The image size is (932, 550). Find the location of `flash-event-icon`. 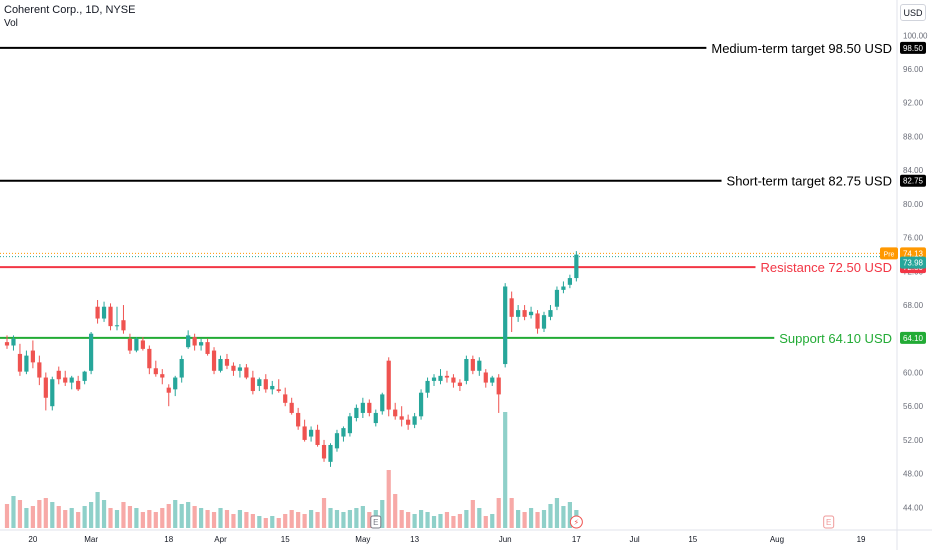

flash-event-icon is located at coordinates (576, 522).